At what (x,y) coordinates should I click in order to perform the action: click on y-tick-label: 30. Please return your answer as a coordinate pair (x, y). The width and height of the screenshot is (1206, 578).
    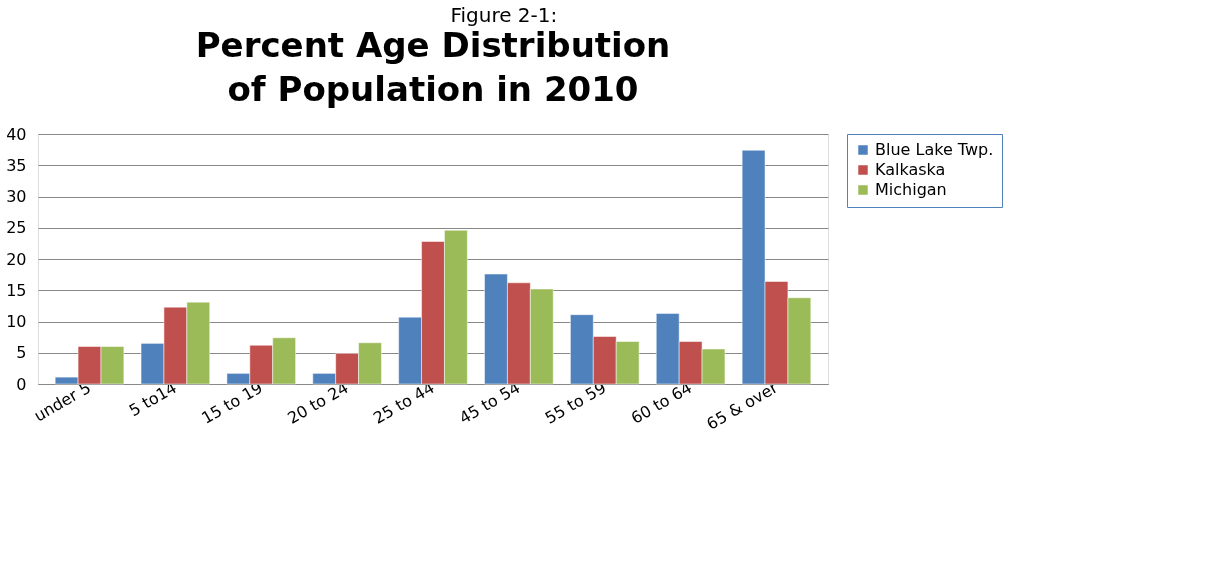
    Looking at the image, I should click on (16, 196).